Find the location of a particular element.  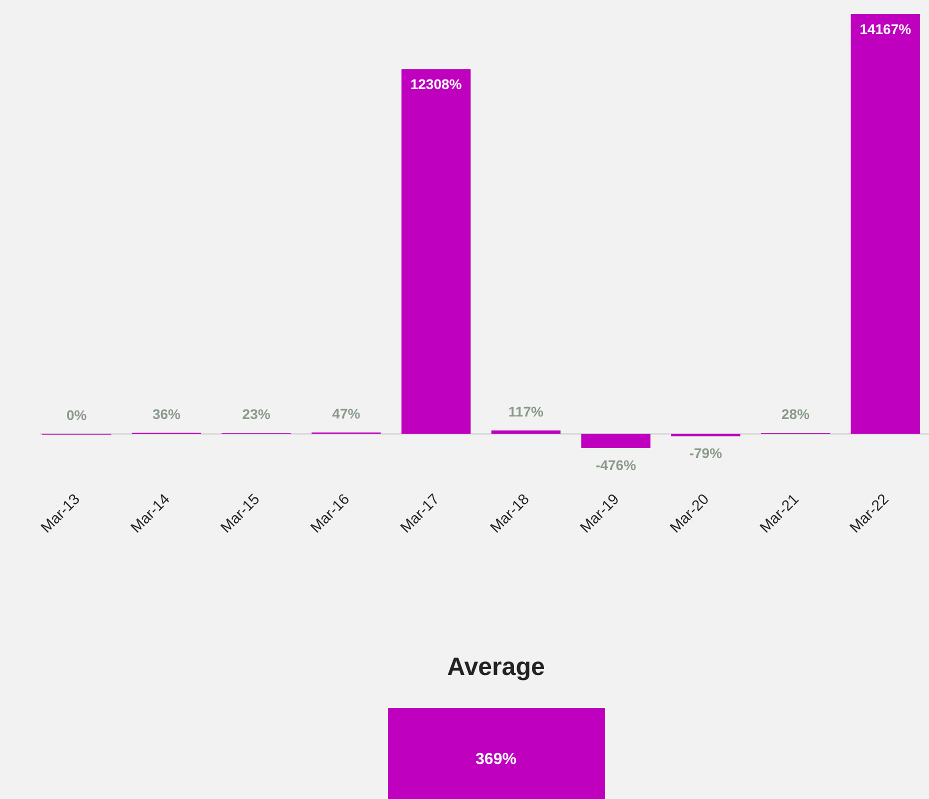

data-label: 0% is located at coordinates (77, 414).